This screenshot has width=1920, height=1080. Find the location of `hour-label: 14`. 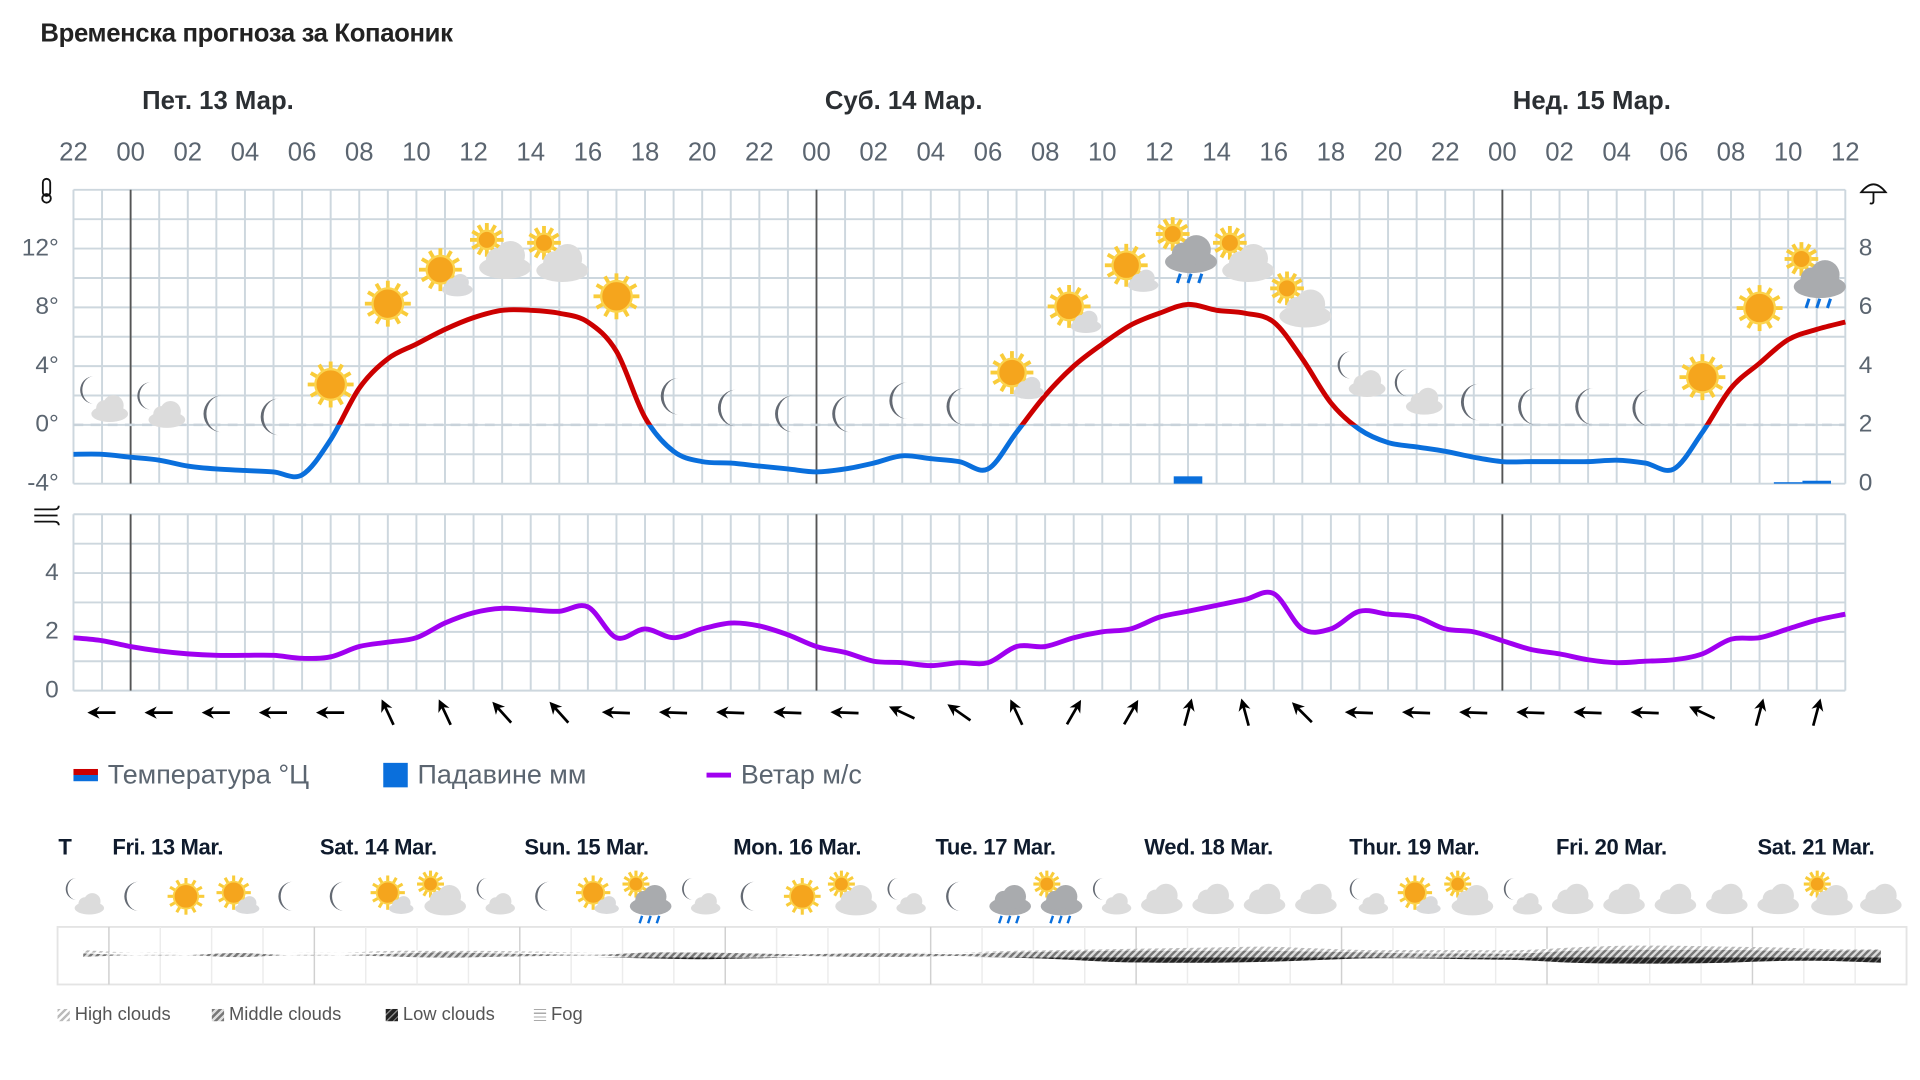

hour-label: 14 is located at coordinates (531, 152).